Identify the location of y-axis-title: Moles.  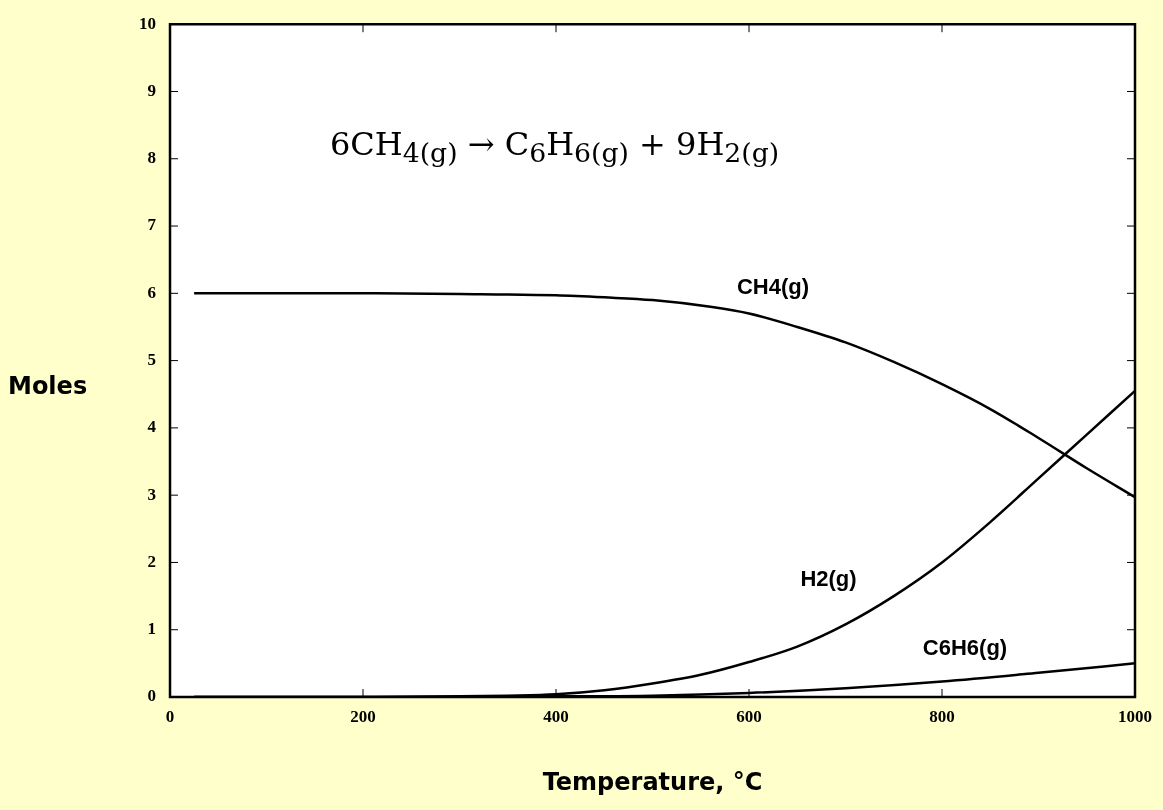
(48, 386).